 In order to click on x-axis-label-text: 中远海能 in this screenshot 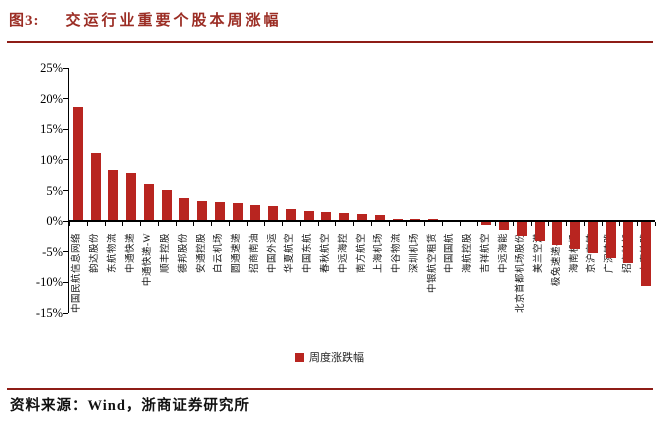, I will do `click(503, 253)`.